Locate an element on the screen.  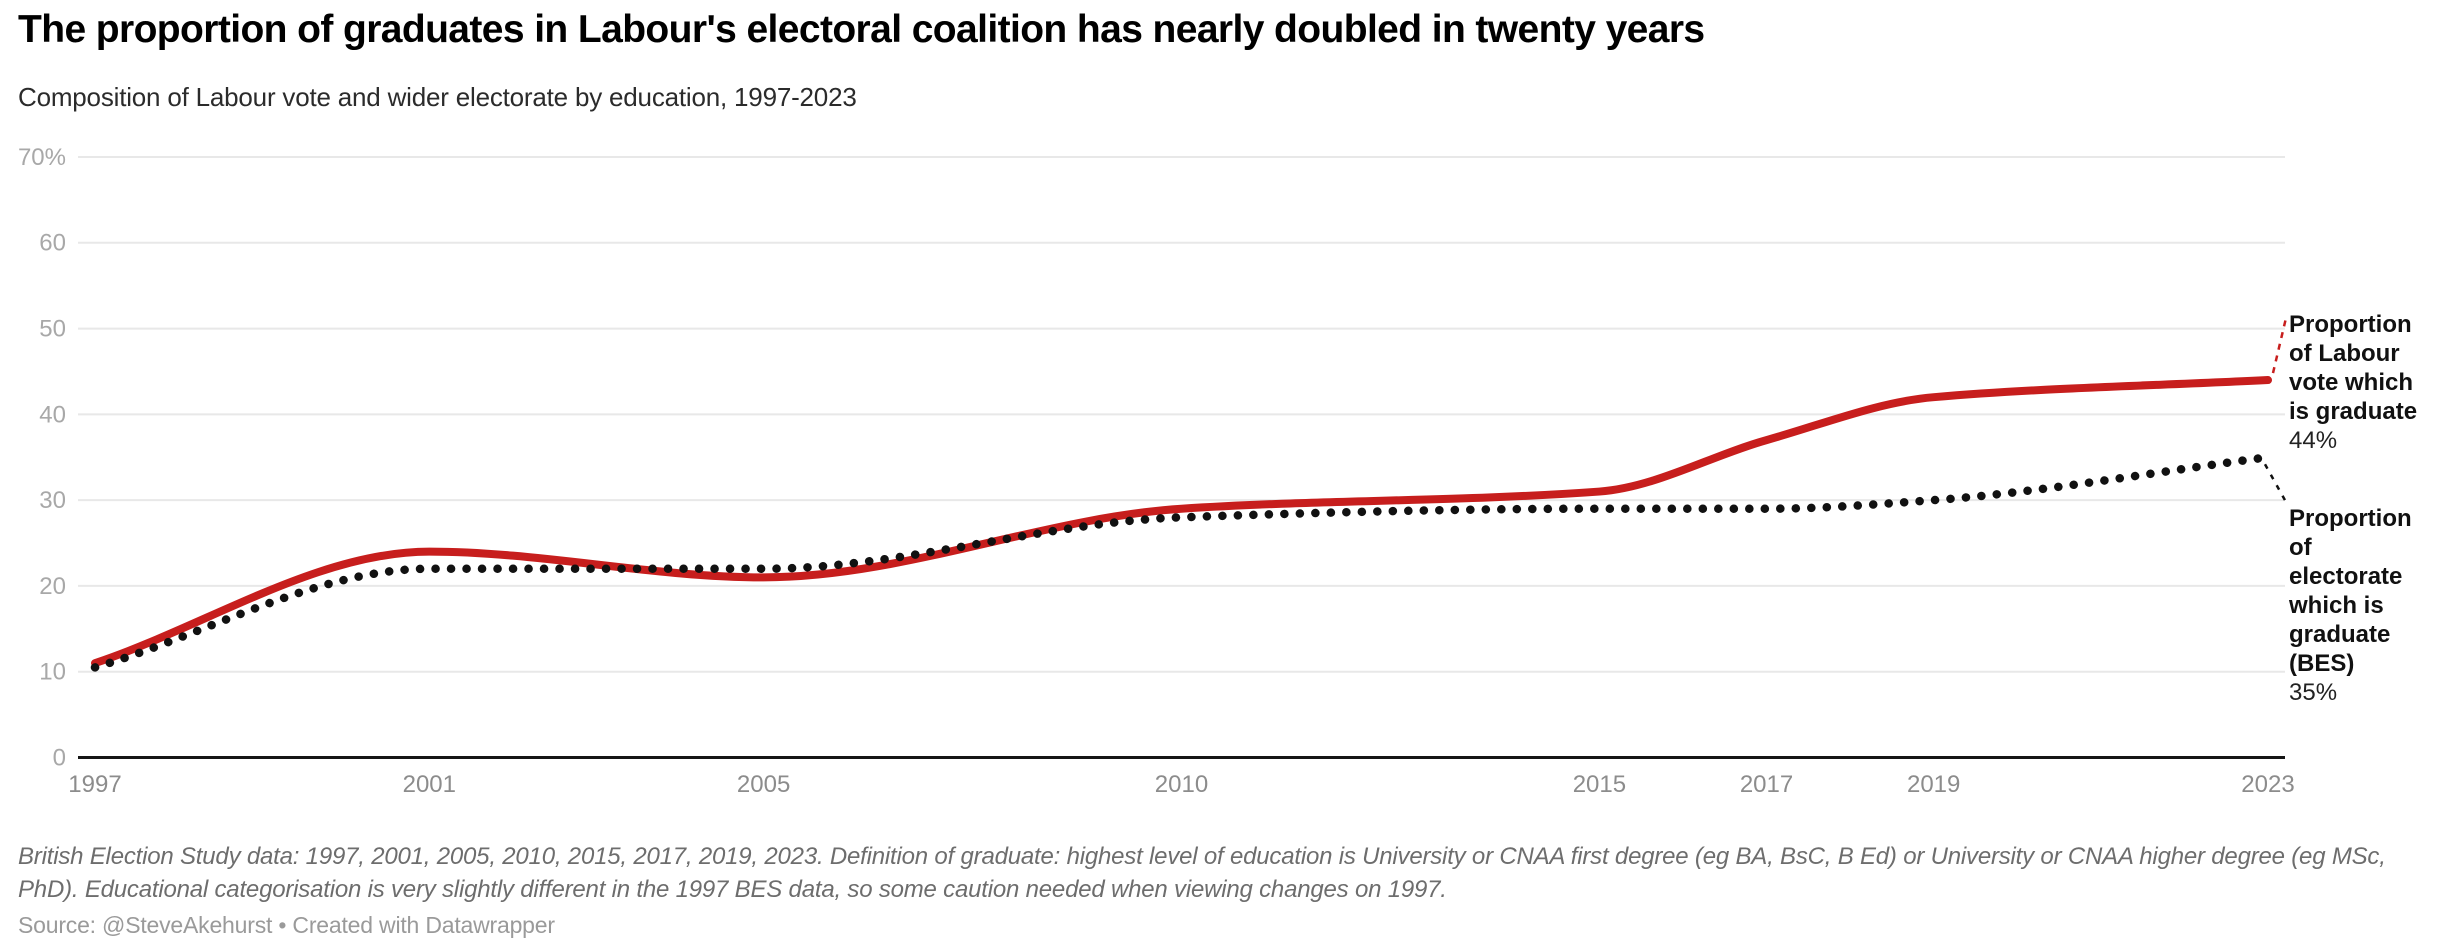
y-tick-label: 20 is located at coordinates (52, 586).